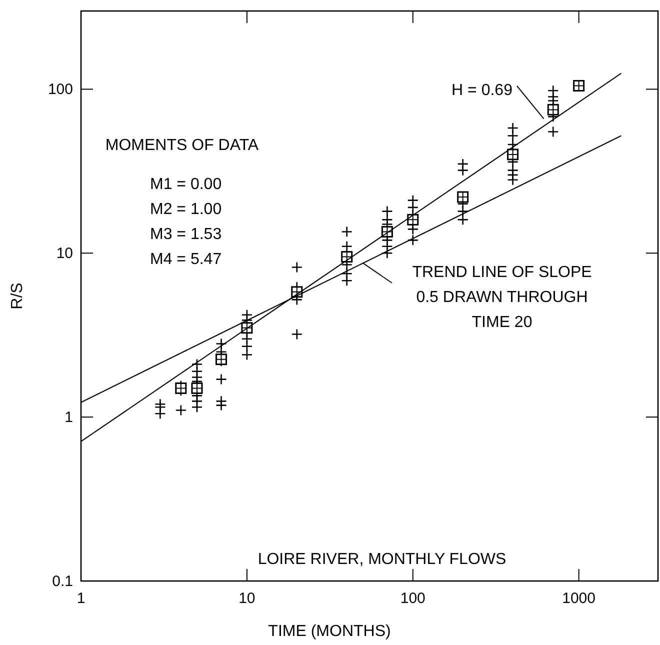  What do you see at coordinates (68, 417) in the screenshot?
I see `y-tick-label: 1` at bounding box center [68, 417].